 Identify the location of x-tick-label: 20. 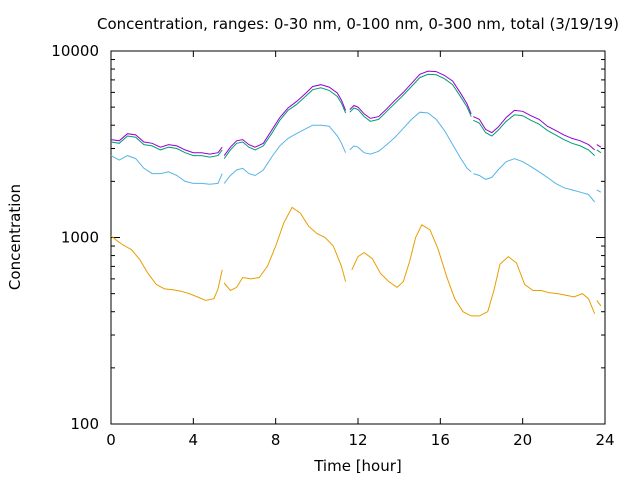
(522, 440).